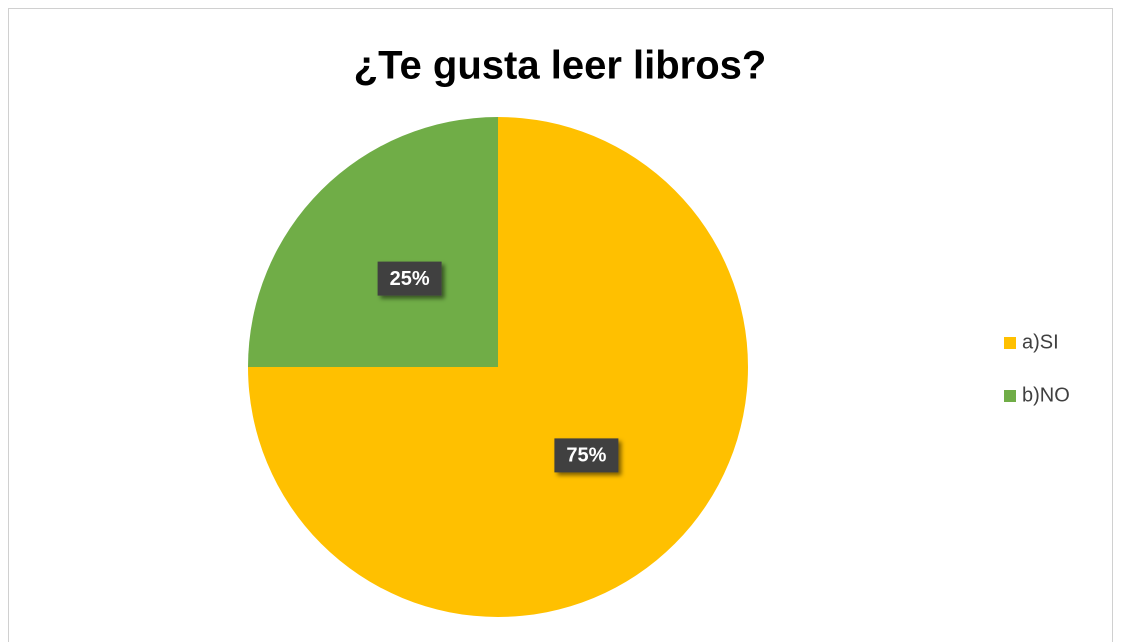 This screenshot has width=1121, height=642. What do you see at coordinates (1040, 342) in the screenshot?
I see `legend-label: a)SI` at bounding box center [1040, 342].